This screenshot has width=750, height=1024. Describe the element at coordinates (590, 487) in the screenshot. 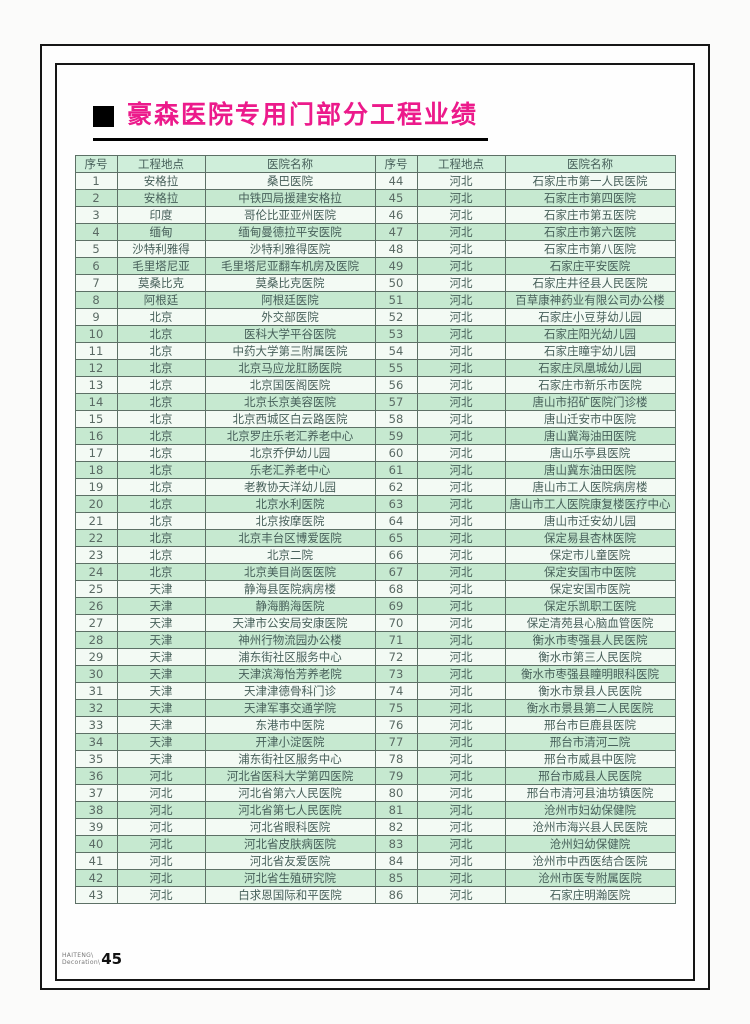

I see `row-hospital: 唐山市工人医院病房楼` at that location.